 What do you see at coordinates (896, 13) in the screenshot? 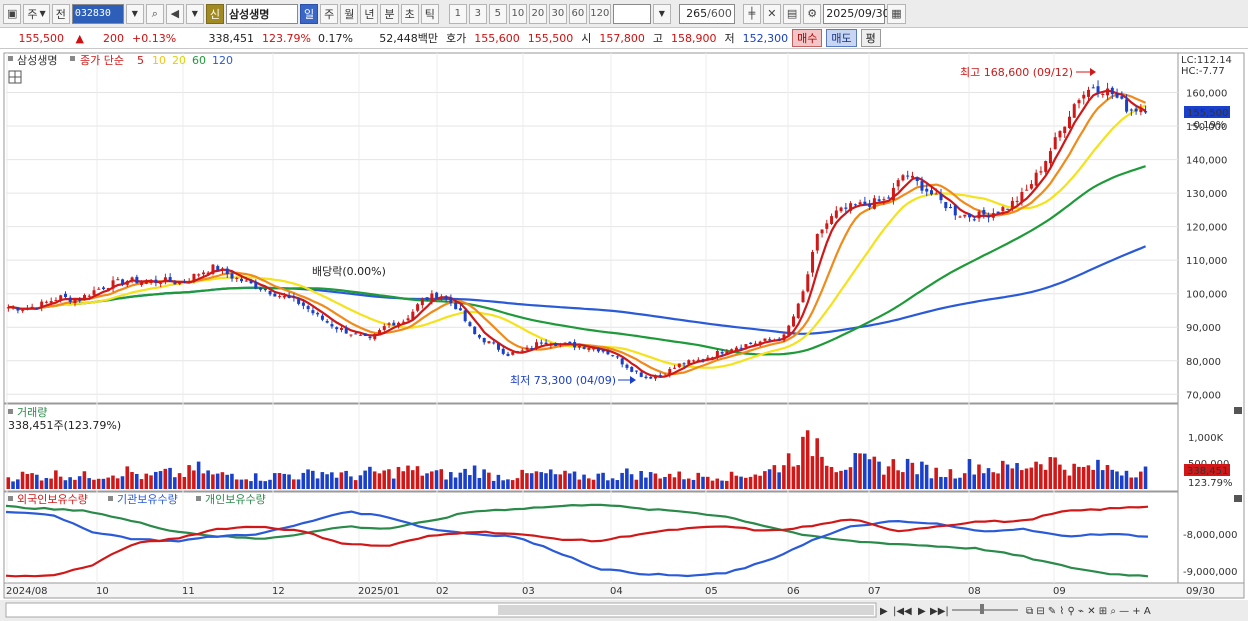
I see `calendar-icon: ▦` at bounding box center [896, 13].